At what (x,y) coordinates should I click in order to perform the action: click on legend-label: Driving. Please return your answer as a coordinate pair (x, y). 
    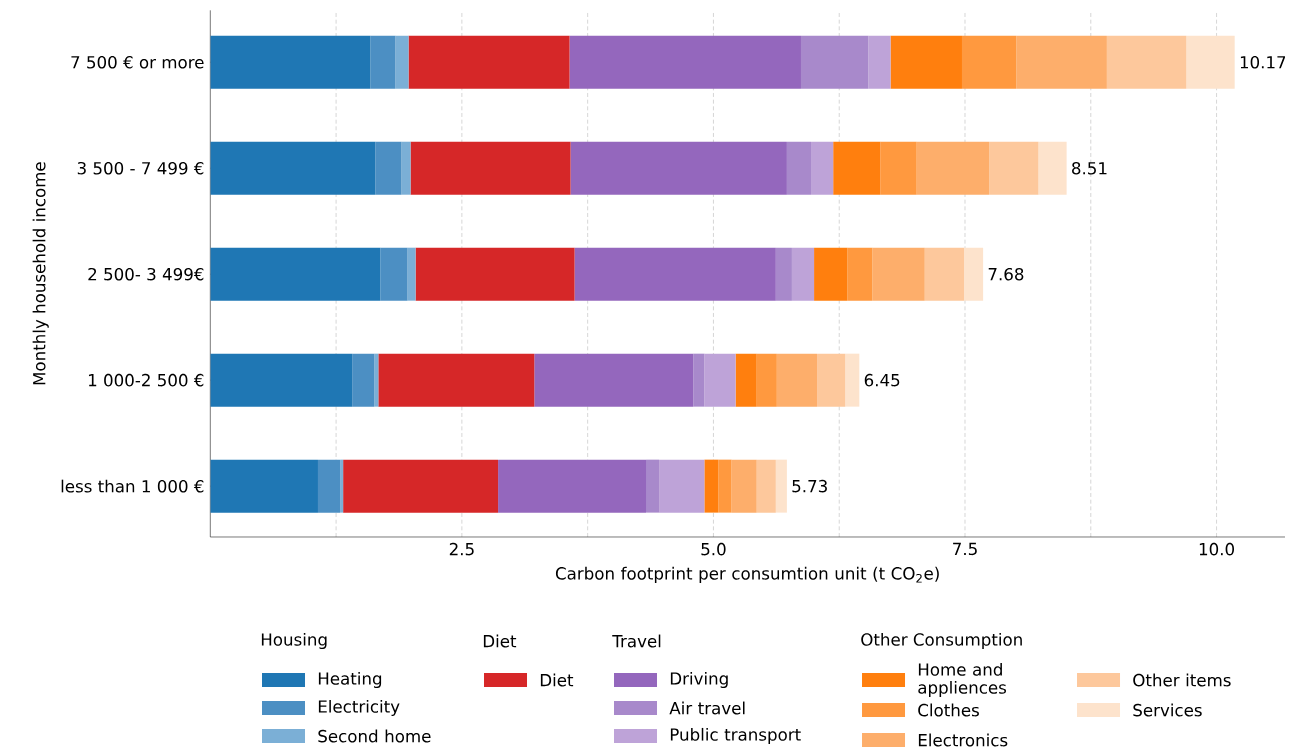
    Looking at the image, I should click on (699, 680).